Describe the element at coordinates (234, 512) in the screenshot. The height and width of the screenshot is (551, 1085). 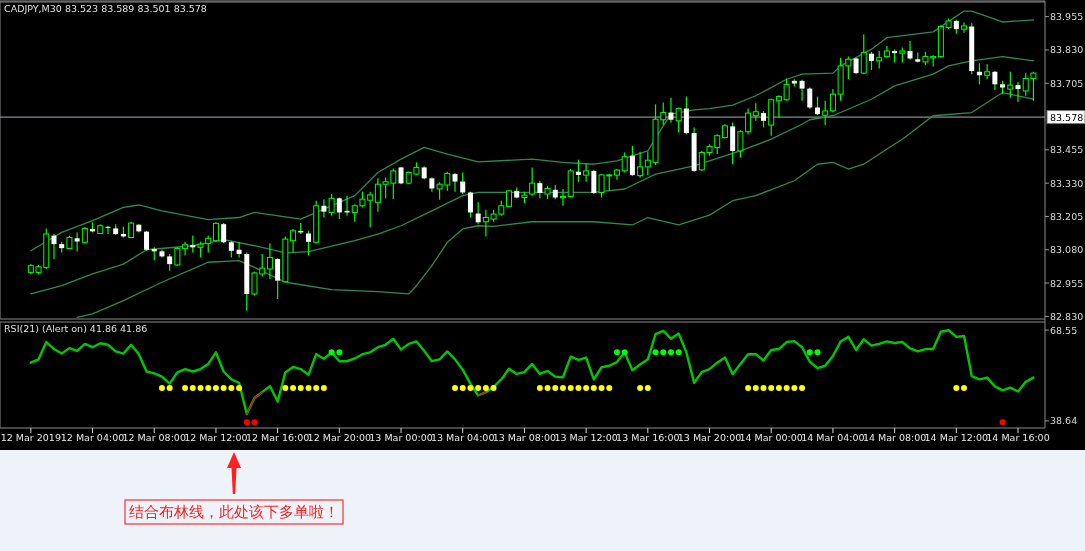
I see `text: 结合布林线，此处该下多单啦！` at that location.